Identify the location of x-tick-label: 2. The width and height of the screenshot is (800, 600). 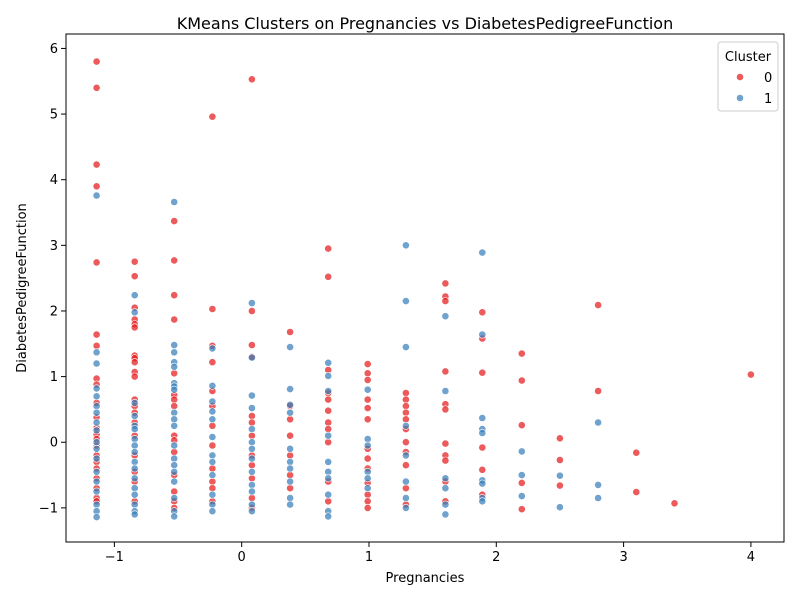
(496, 557).